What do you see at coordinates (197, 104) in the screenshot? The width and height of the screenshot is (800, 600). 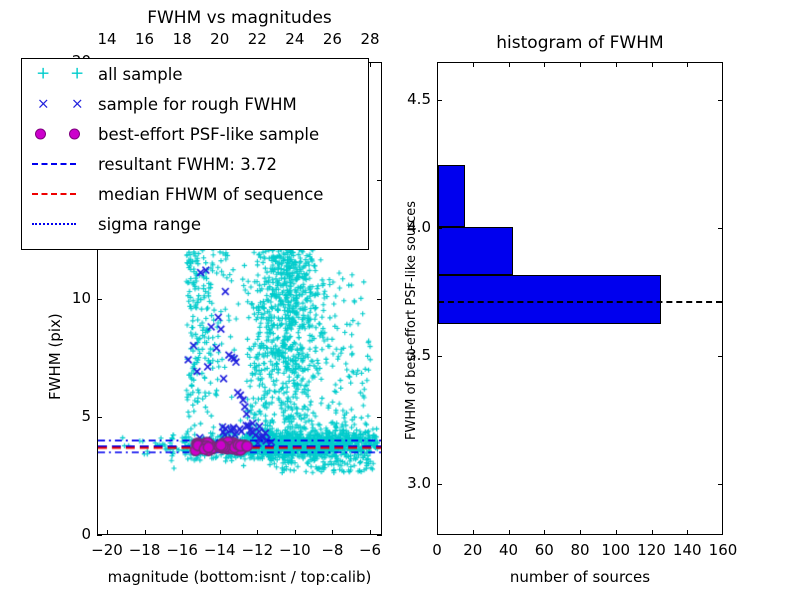 I see `legend-item-label: sample for rough FWHM` at bounding box center [197, 104].